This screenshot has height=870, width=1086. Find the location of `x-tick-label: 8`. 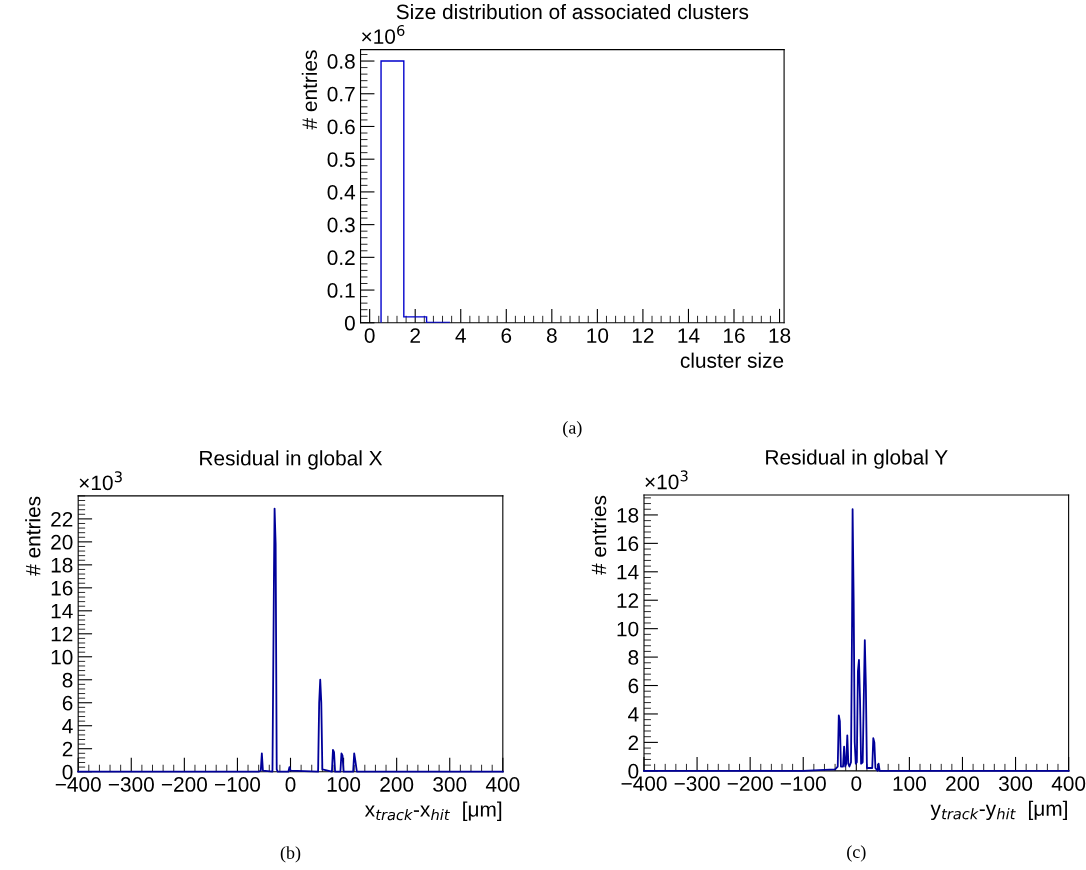

x-tick-label: 8 is located at coordinates (551, 335).